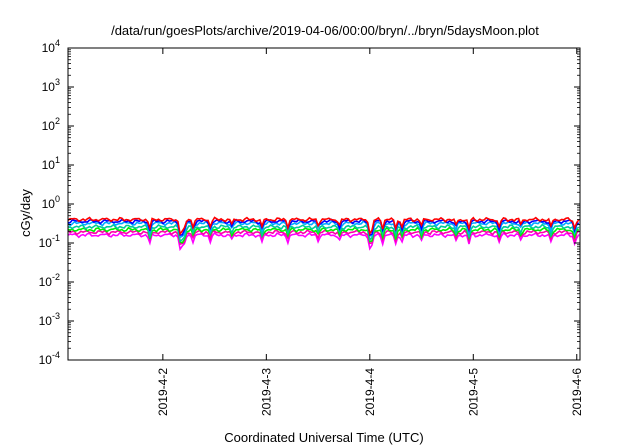  What do you see at coordinates (51, 85) in the screenshot?
I see `y-tick-label: 10³` at bounding box center [51, 85].